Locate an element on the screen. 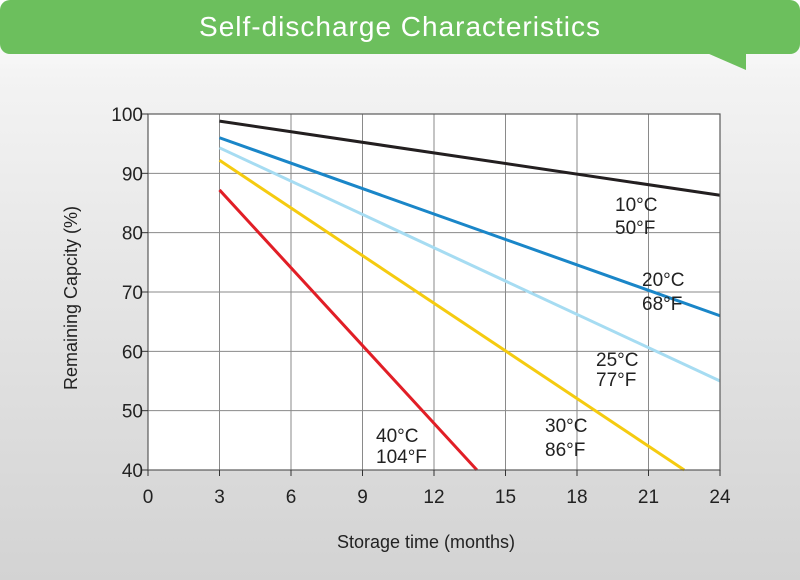 The image size is (800, 580). chart-title: Self-discharge Characteristics is located at coordinates (400, 26).